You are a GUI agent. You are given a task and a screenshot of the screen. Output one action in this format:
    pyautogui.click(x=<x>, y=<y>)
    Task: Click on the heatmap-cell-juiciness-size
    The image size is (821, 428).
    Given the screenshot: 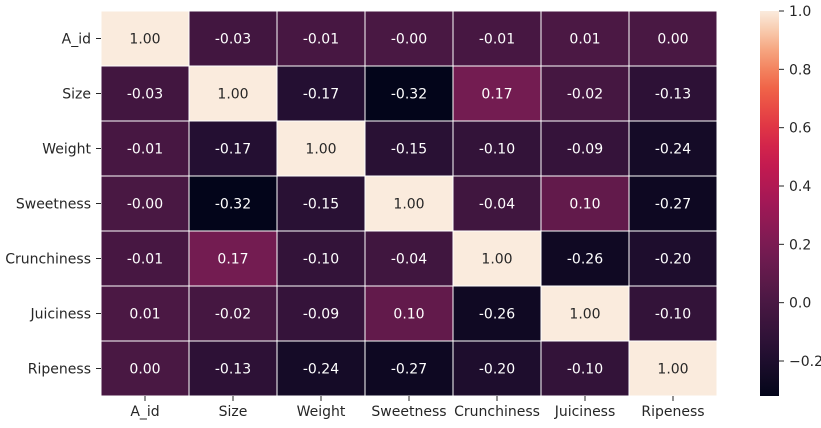 What is the action you would take?
    pyautogui.click(x=233, y=313)
    